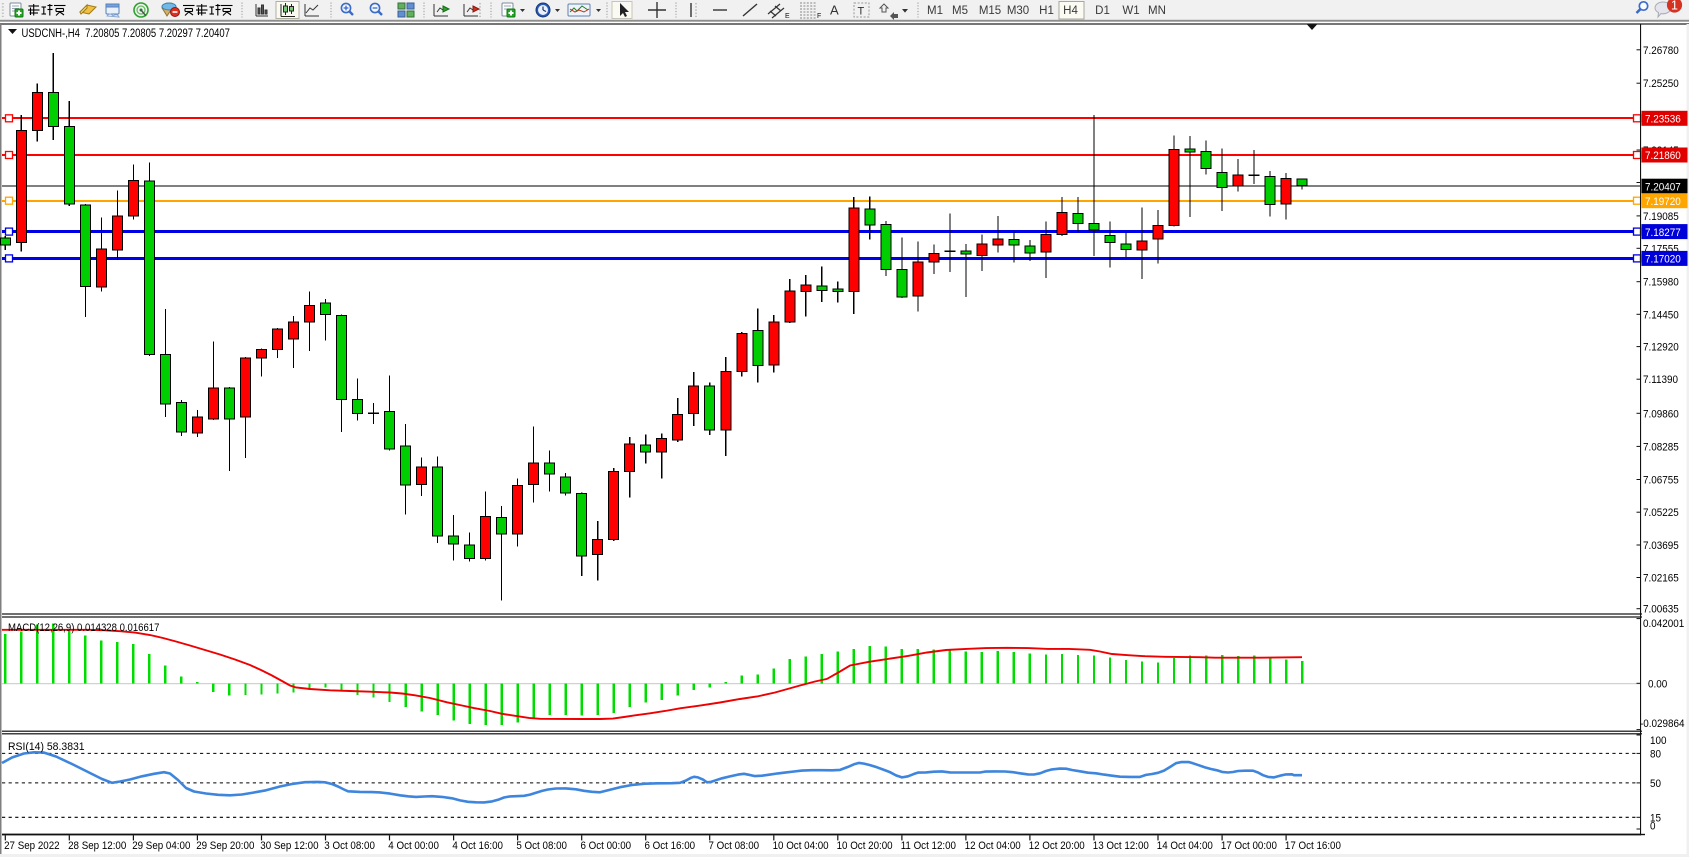  Describe the element at coordinates (1249, 846) in the screenshot. I see `svg-text: 17 Oct 00:00` at that location.